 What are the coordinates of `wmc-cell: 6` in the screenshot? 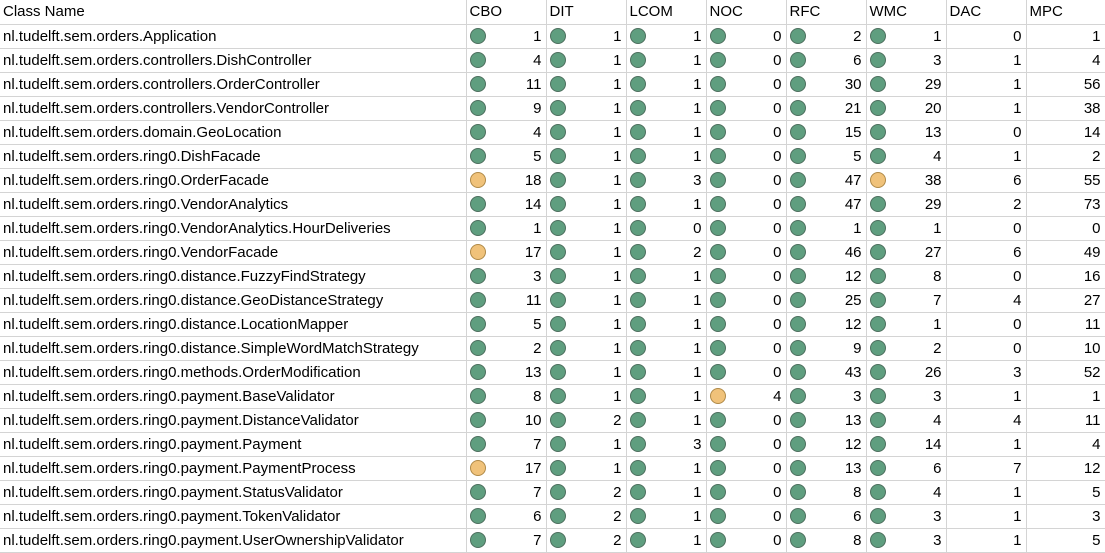 It's located at (906, 468).